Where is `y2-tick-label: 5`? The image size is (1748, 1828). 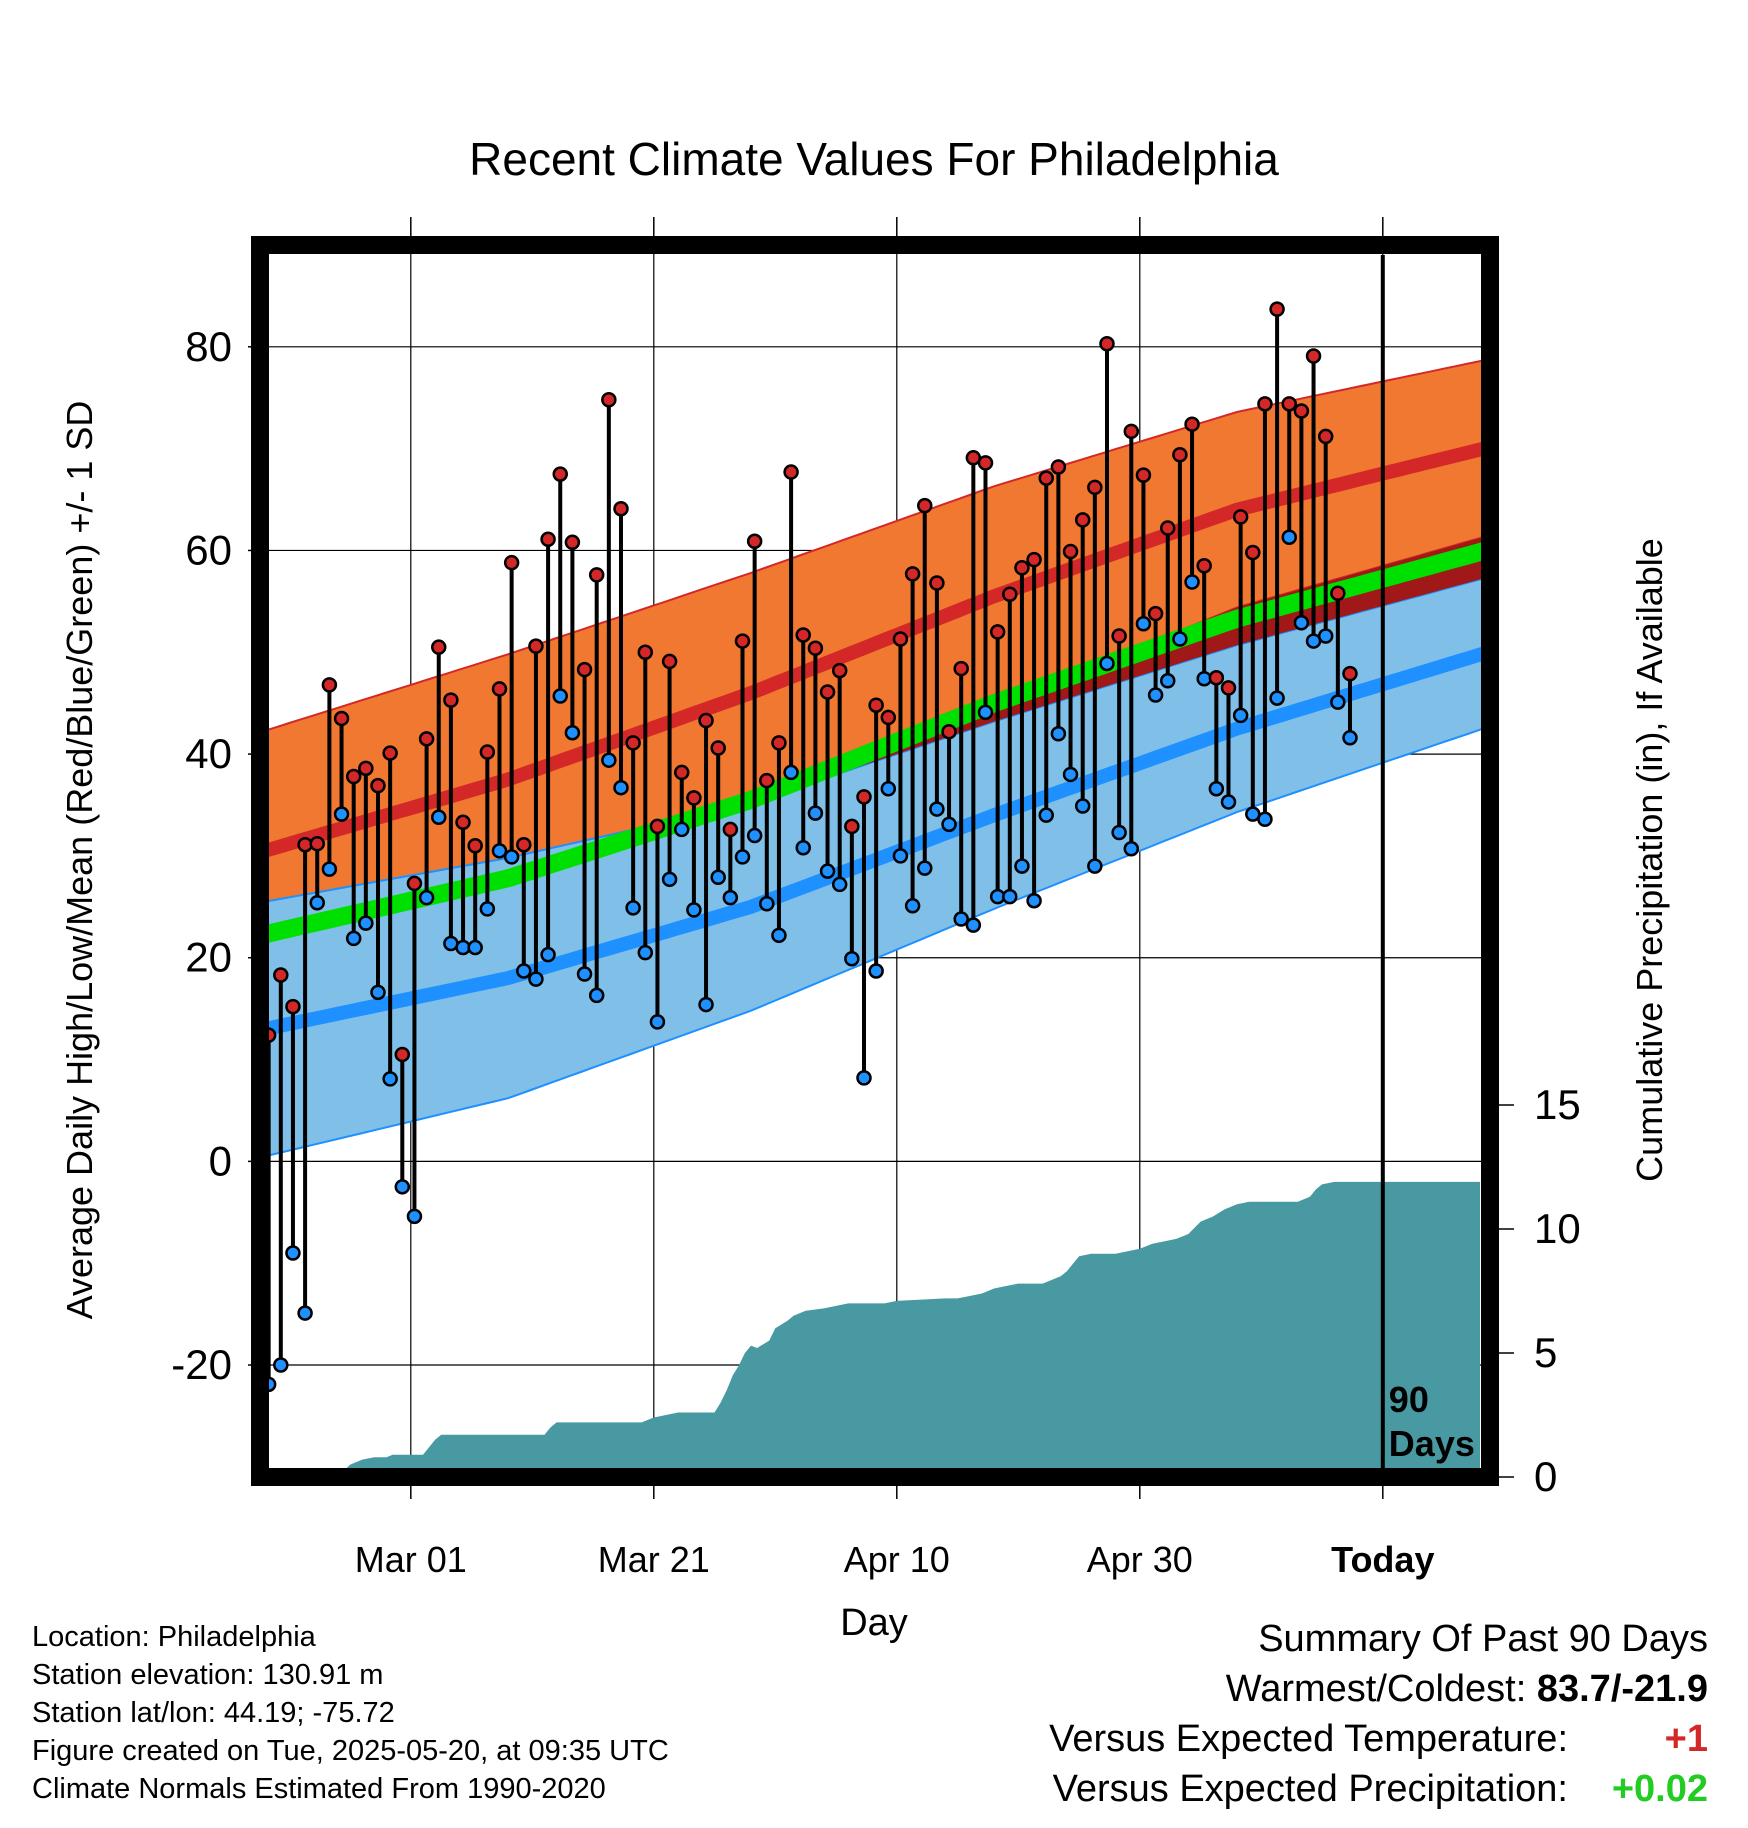 y2-tick-label: 5 is located at coordinates (1545, 1352).